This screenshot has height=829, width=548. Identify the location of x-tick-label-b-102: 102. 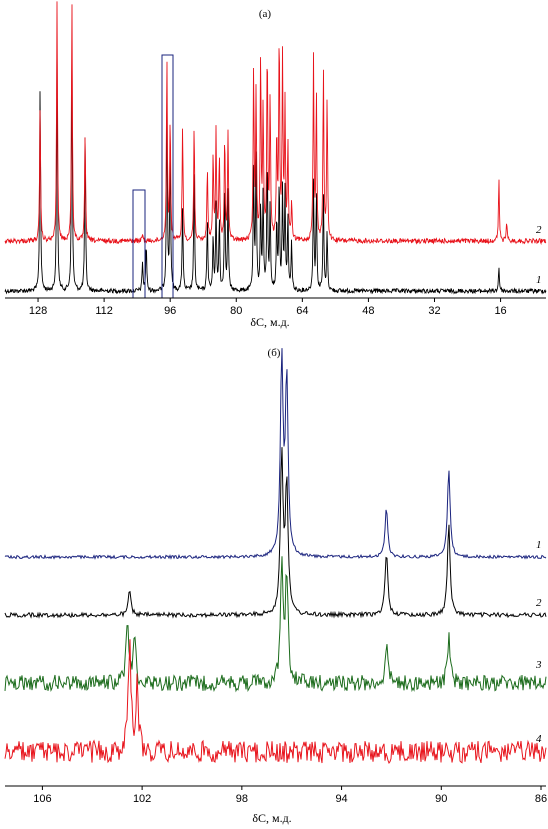
(142, 799).